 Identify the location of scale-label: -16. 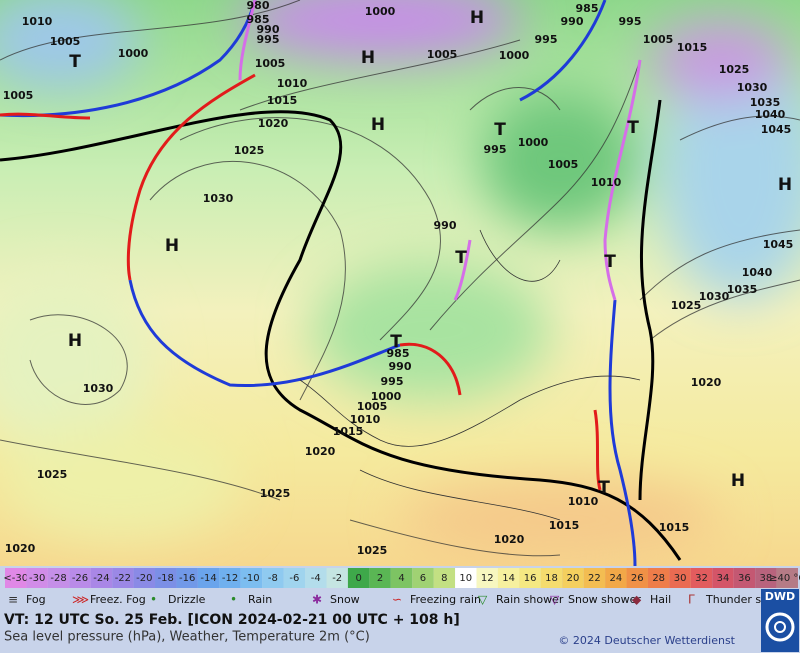
(187, 578).